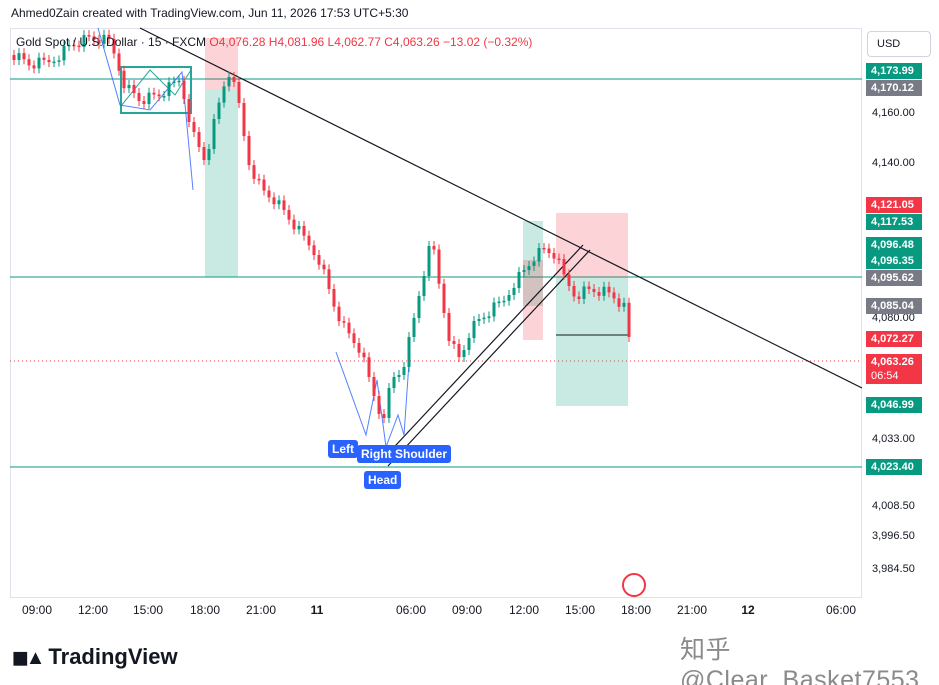 This screenshot has height=685, width=939. Describe the element at coordinates (93, 610) in the screenshot. I see `time-tick: 12:00` at that location.